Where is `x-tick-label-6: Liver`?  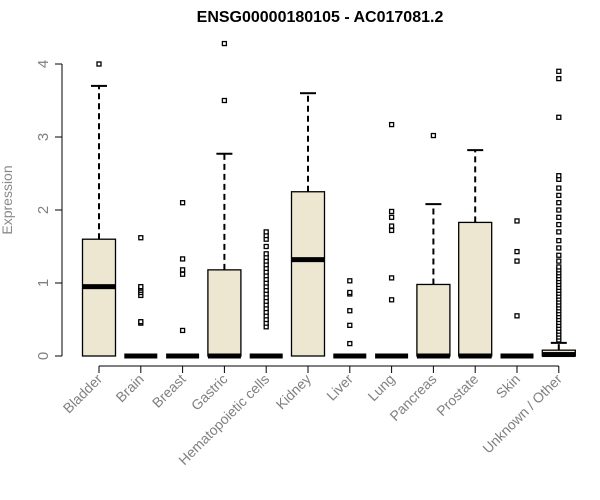
x-tick-label-6: Liver is located at coordinates (339, 387).